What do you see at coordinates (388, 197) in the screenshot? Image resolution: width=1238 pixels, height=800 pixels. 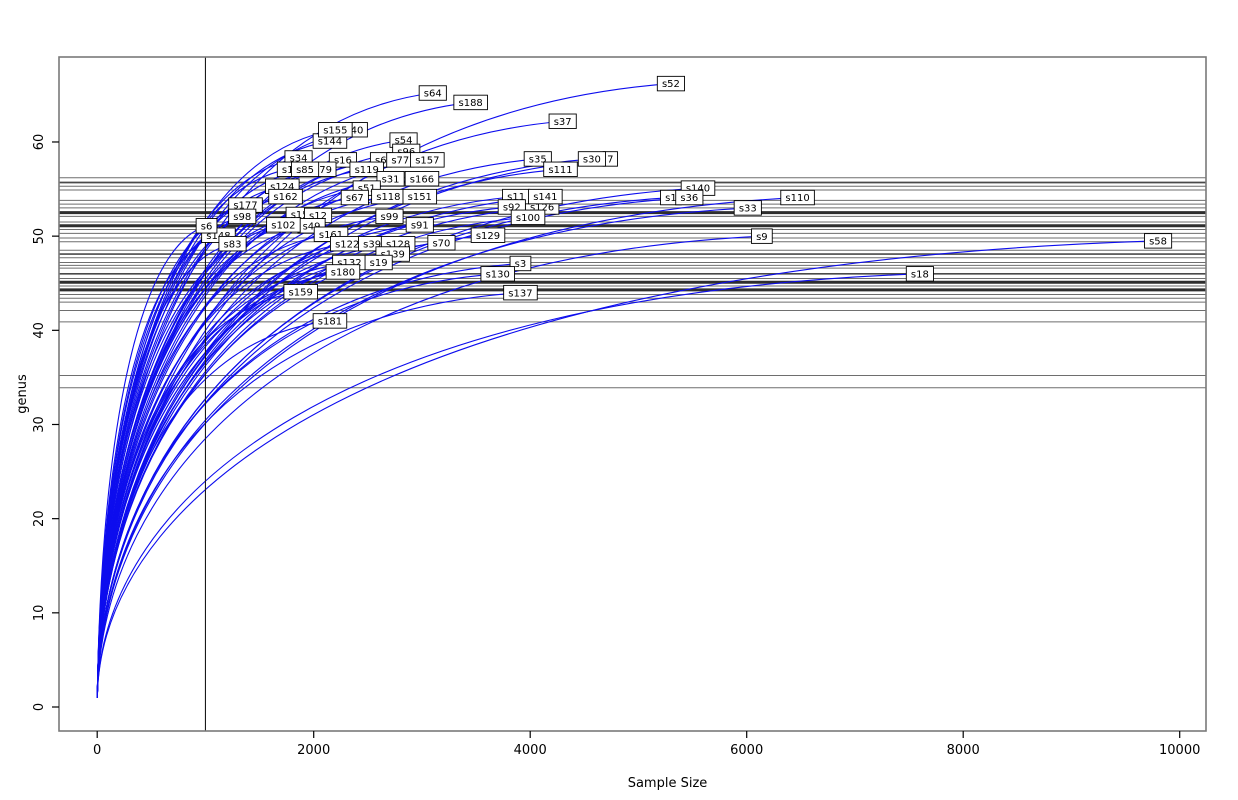 I see `sample-label-text: s118` at bounding box center [388, 197].